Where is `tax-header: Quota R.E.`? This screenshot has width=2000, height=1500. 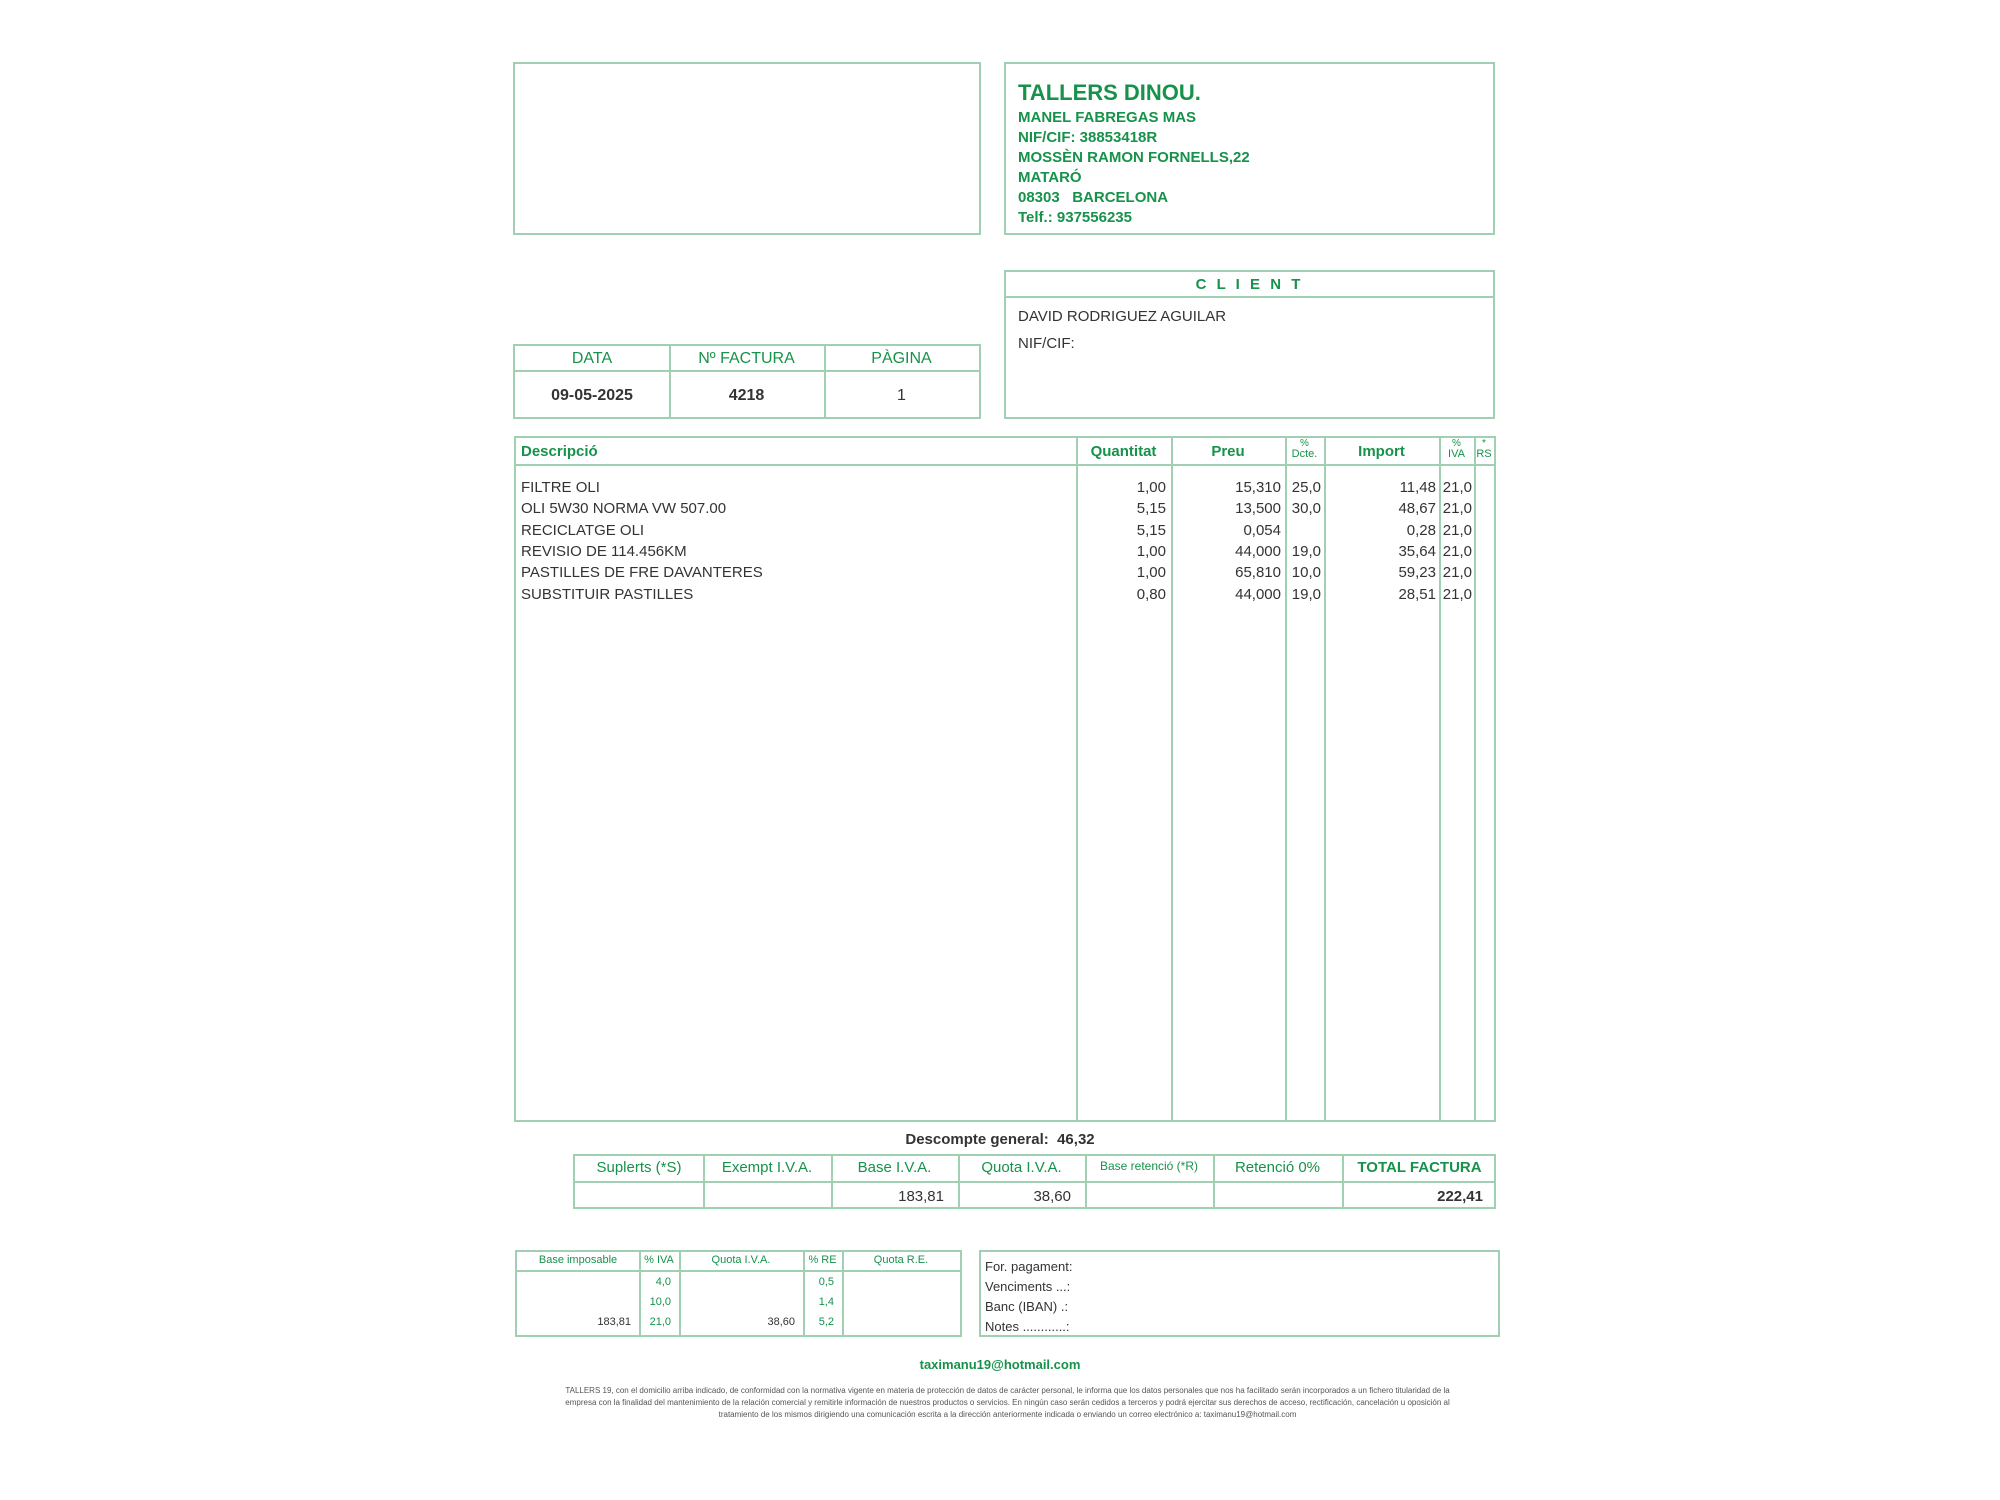 tax-header: Quota R.E. is located at coordinates (901, 1260).